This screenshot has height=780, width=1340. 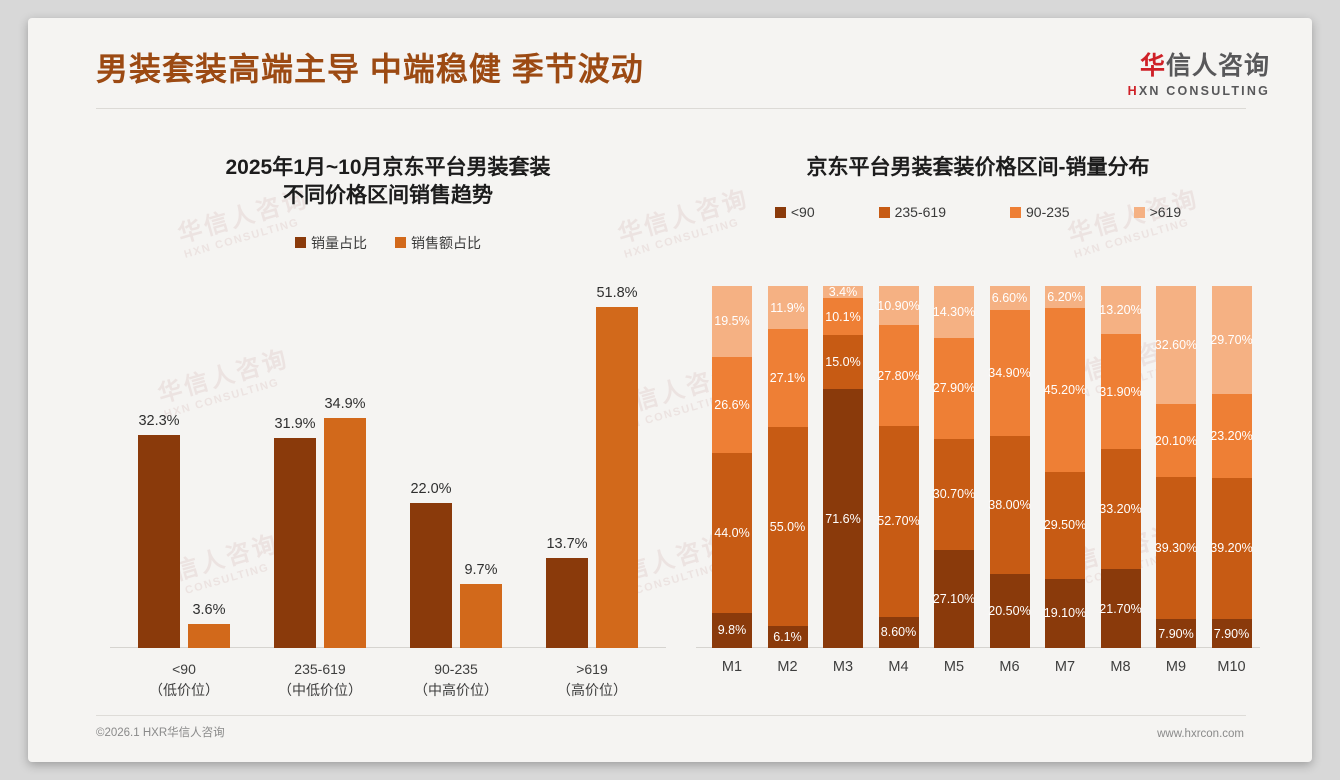 What do you see at coordinates (954, 312) in the screenshot?
I see `right-chart-segment: 14.30%` at bounding box center [954, 312].